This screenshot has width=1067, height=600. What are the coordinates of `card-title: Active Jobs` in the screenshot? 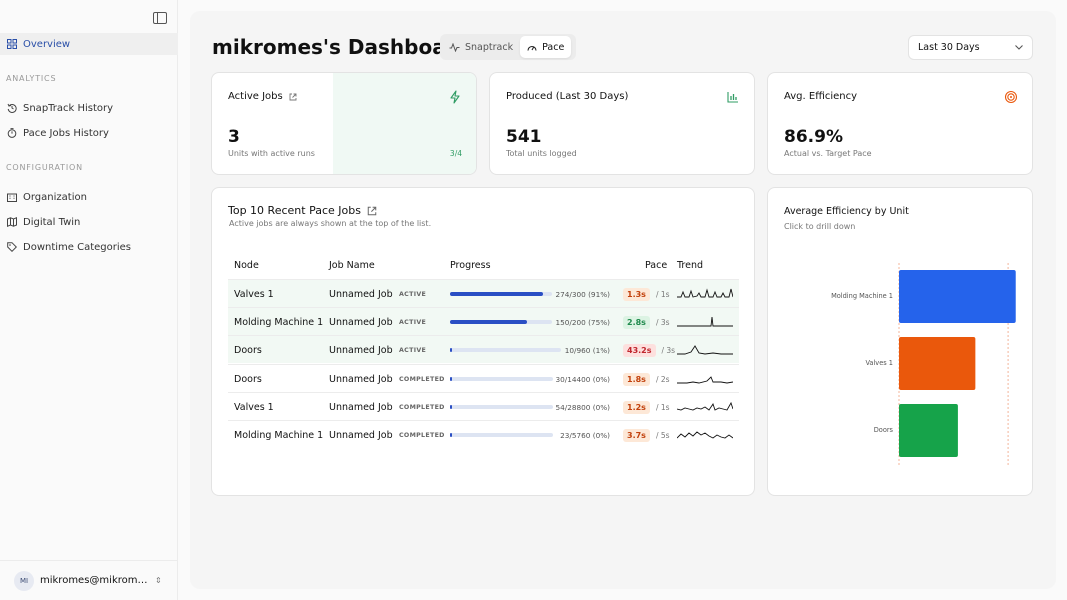 It's located at (262, 96).